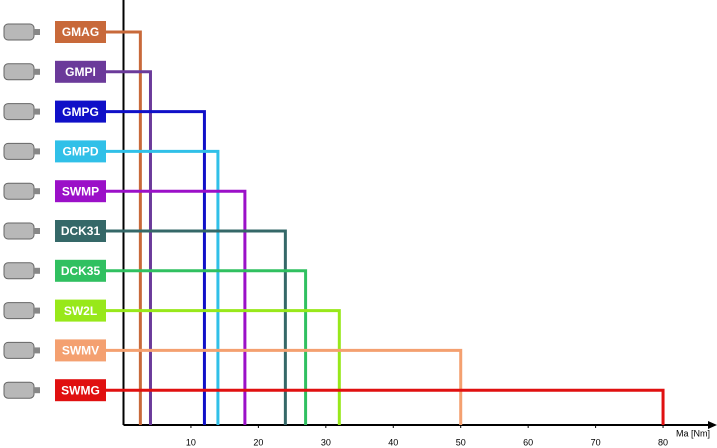 This screenshot has height=448, width=717. What do you see at coordinates (258, 442) in the screenshot?
I see `x-tick-label: 20` at bounding box center [258, 442].